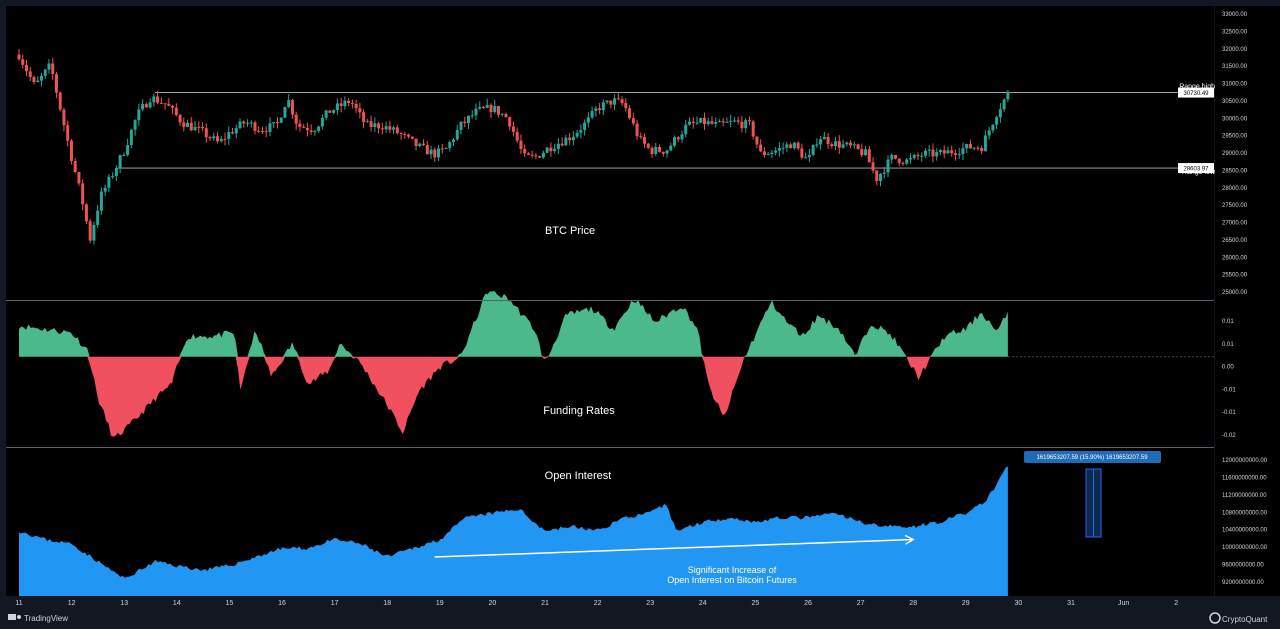 The height and width of the screenshot is (629, 1280). Describe the element at coordinates (1235, 102) in the screenshot. I see `price-tick: 30500.00` at that location.